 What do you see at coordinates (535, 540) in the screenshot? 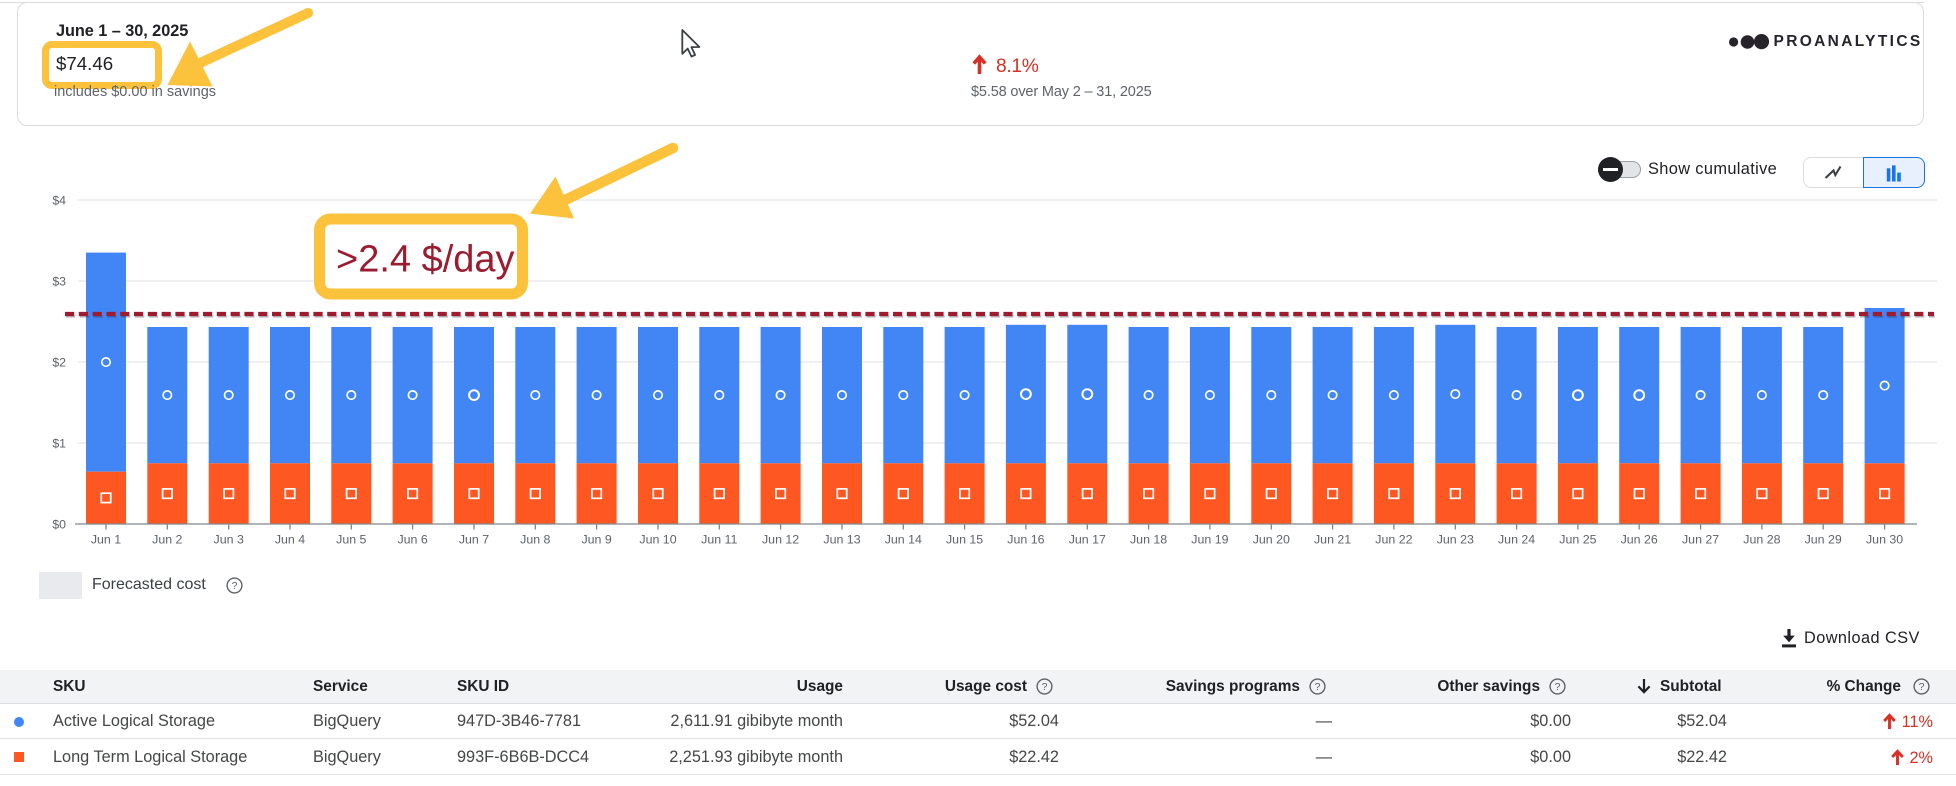
I see `svg-text: Jun 8` at bounding box center [535, 540].